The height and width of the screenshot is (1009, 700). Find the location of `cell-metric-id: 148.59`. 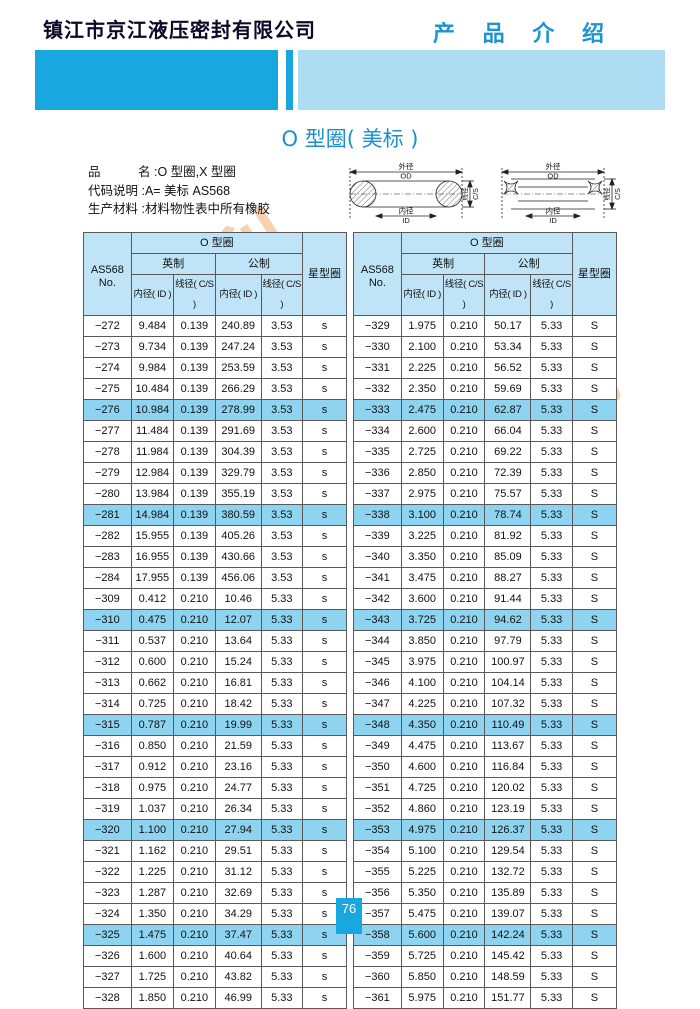

cell-metric-id: 148.59 is located at coordinates (508, 977).